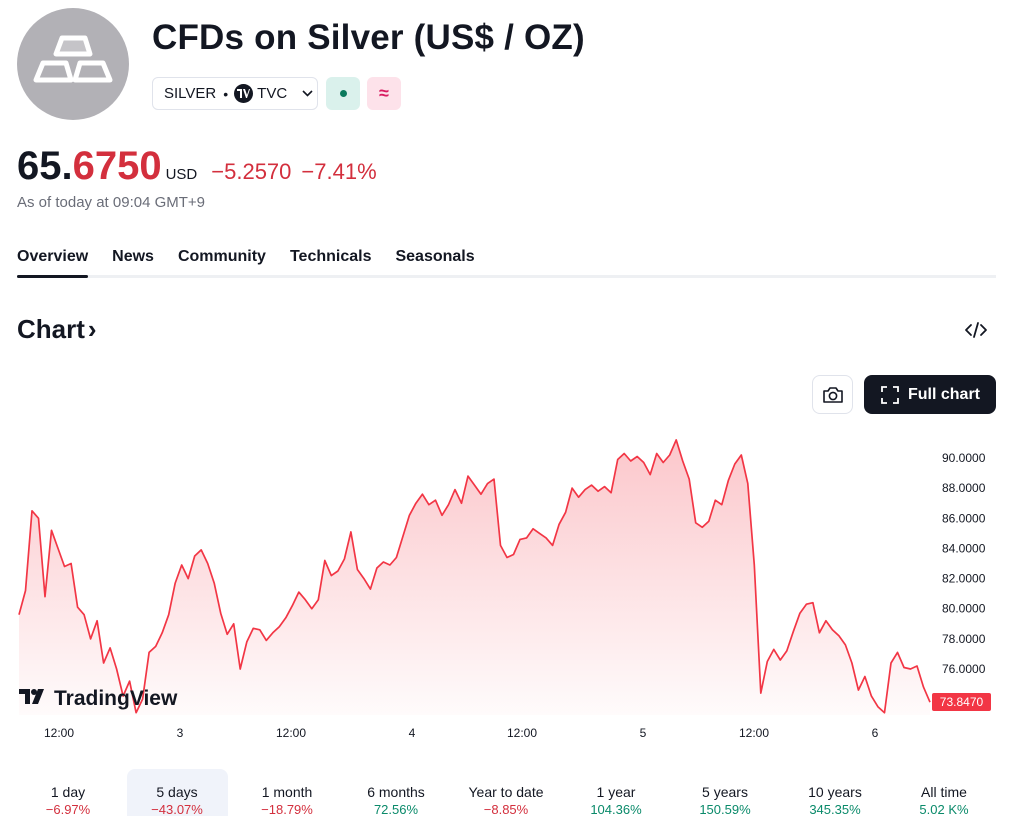 The height and width of the screenshot is (816, 1024). Describe the element at coordinates (964, 458) in the screenshot. I see `y-tick-label: 90.0000` at that location.